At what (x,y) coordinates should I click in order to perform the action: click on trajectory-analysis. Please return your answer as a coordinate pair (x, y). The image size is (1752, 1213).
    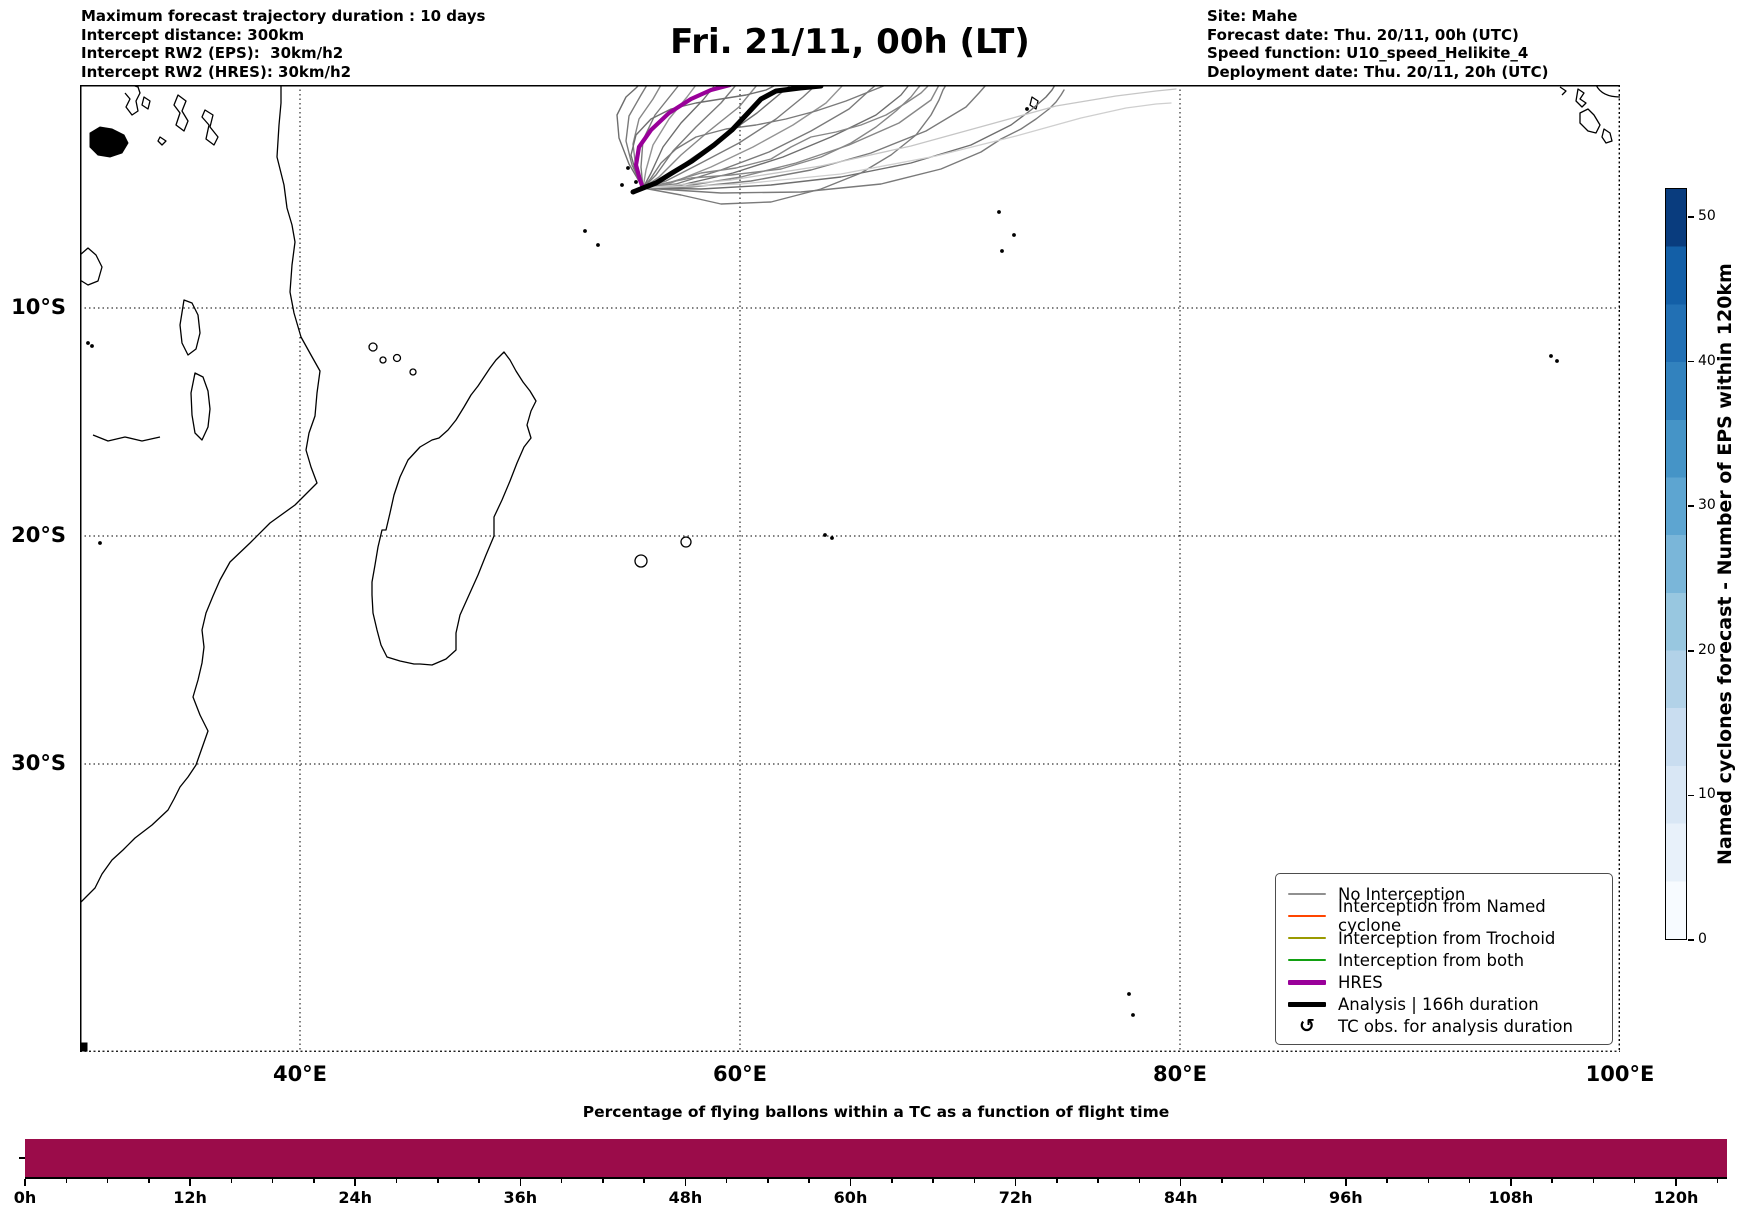
    Looking at the image, I should click on (727, 140).